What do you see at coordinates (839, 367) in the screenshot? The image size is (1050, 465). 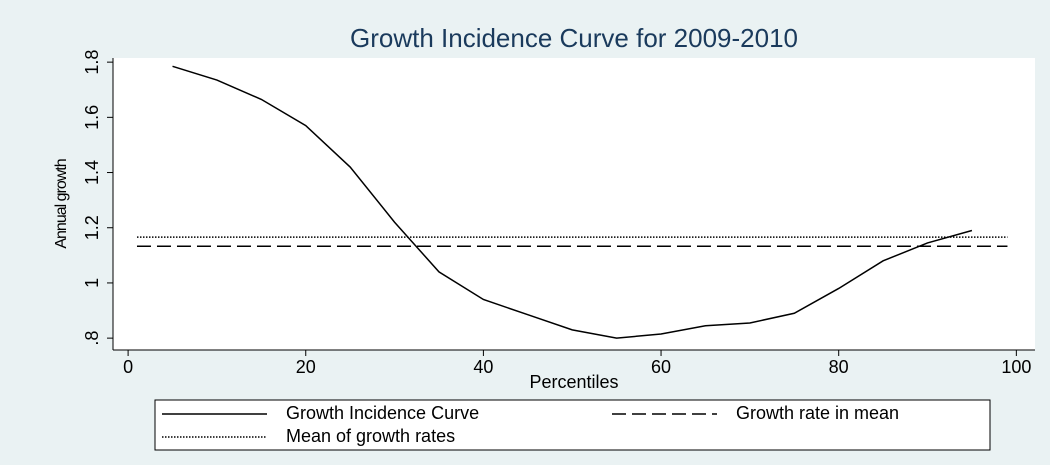 I see `x-tick-label: 80` at bounding box center [839, 367].